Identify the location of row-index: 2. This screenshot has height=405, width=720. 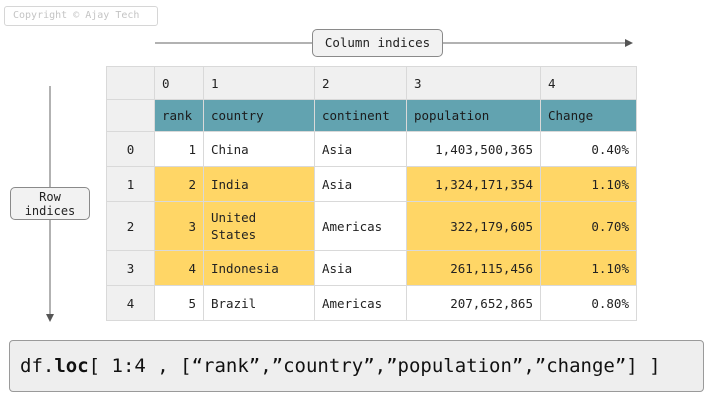
(130, 226).